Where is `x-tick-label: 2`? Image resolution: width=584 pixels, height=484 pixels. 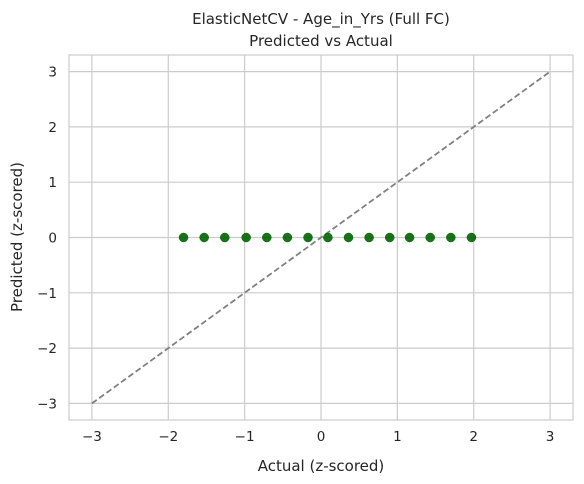 x-tick-label: 2 is located at coordinates (473, 437).